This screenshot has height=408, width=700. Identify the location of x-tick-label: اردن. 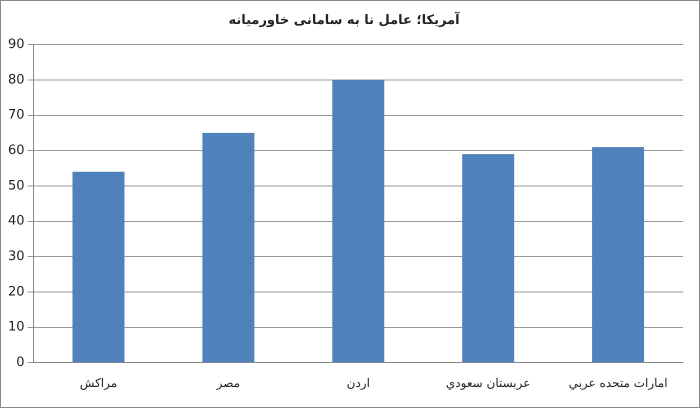
(358, 383).